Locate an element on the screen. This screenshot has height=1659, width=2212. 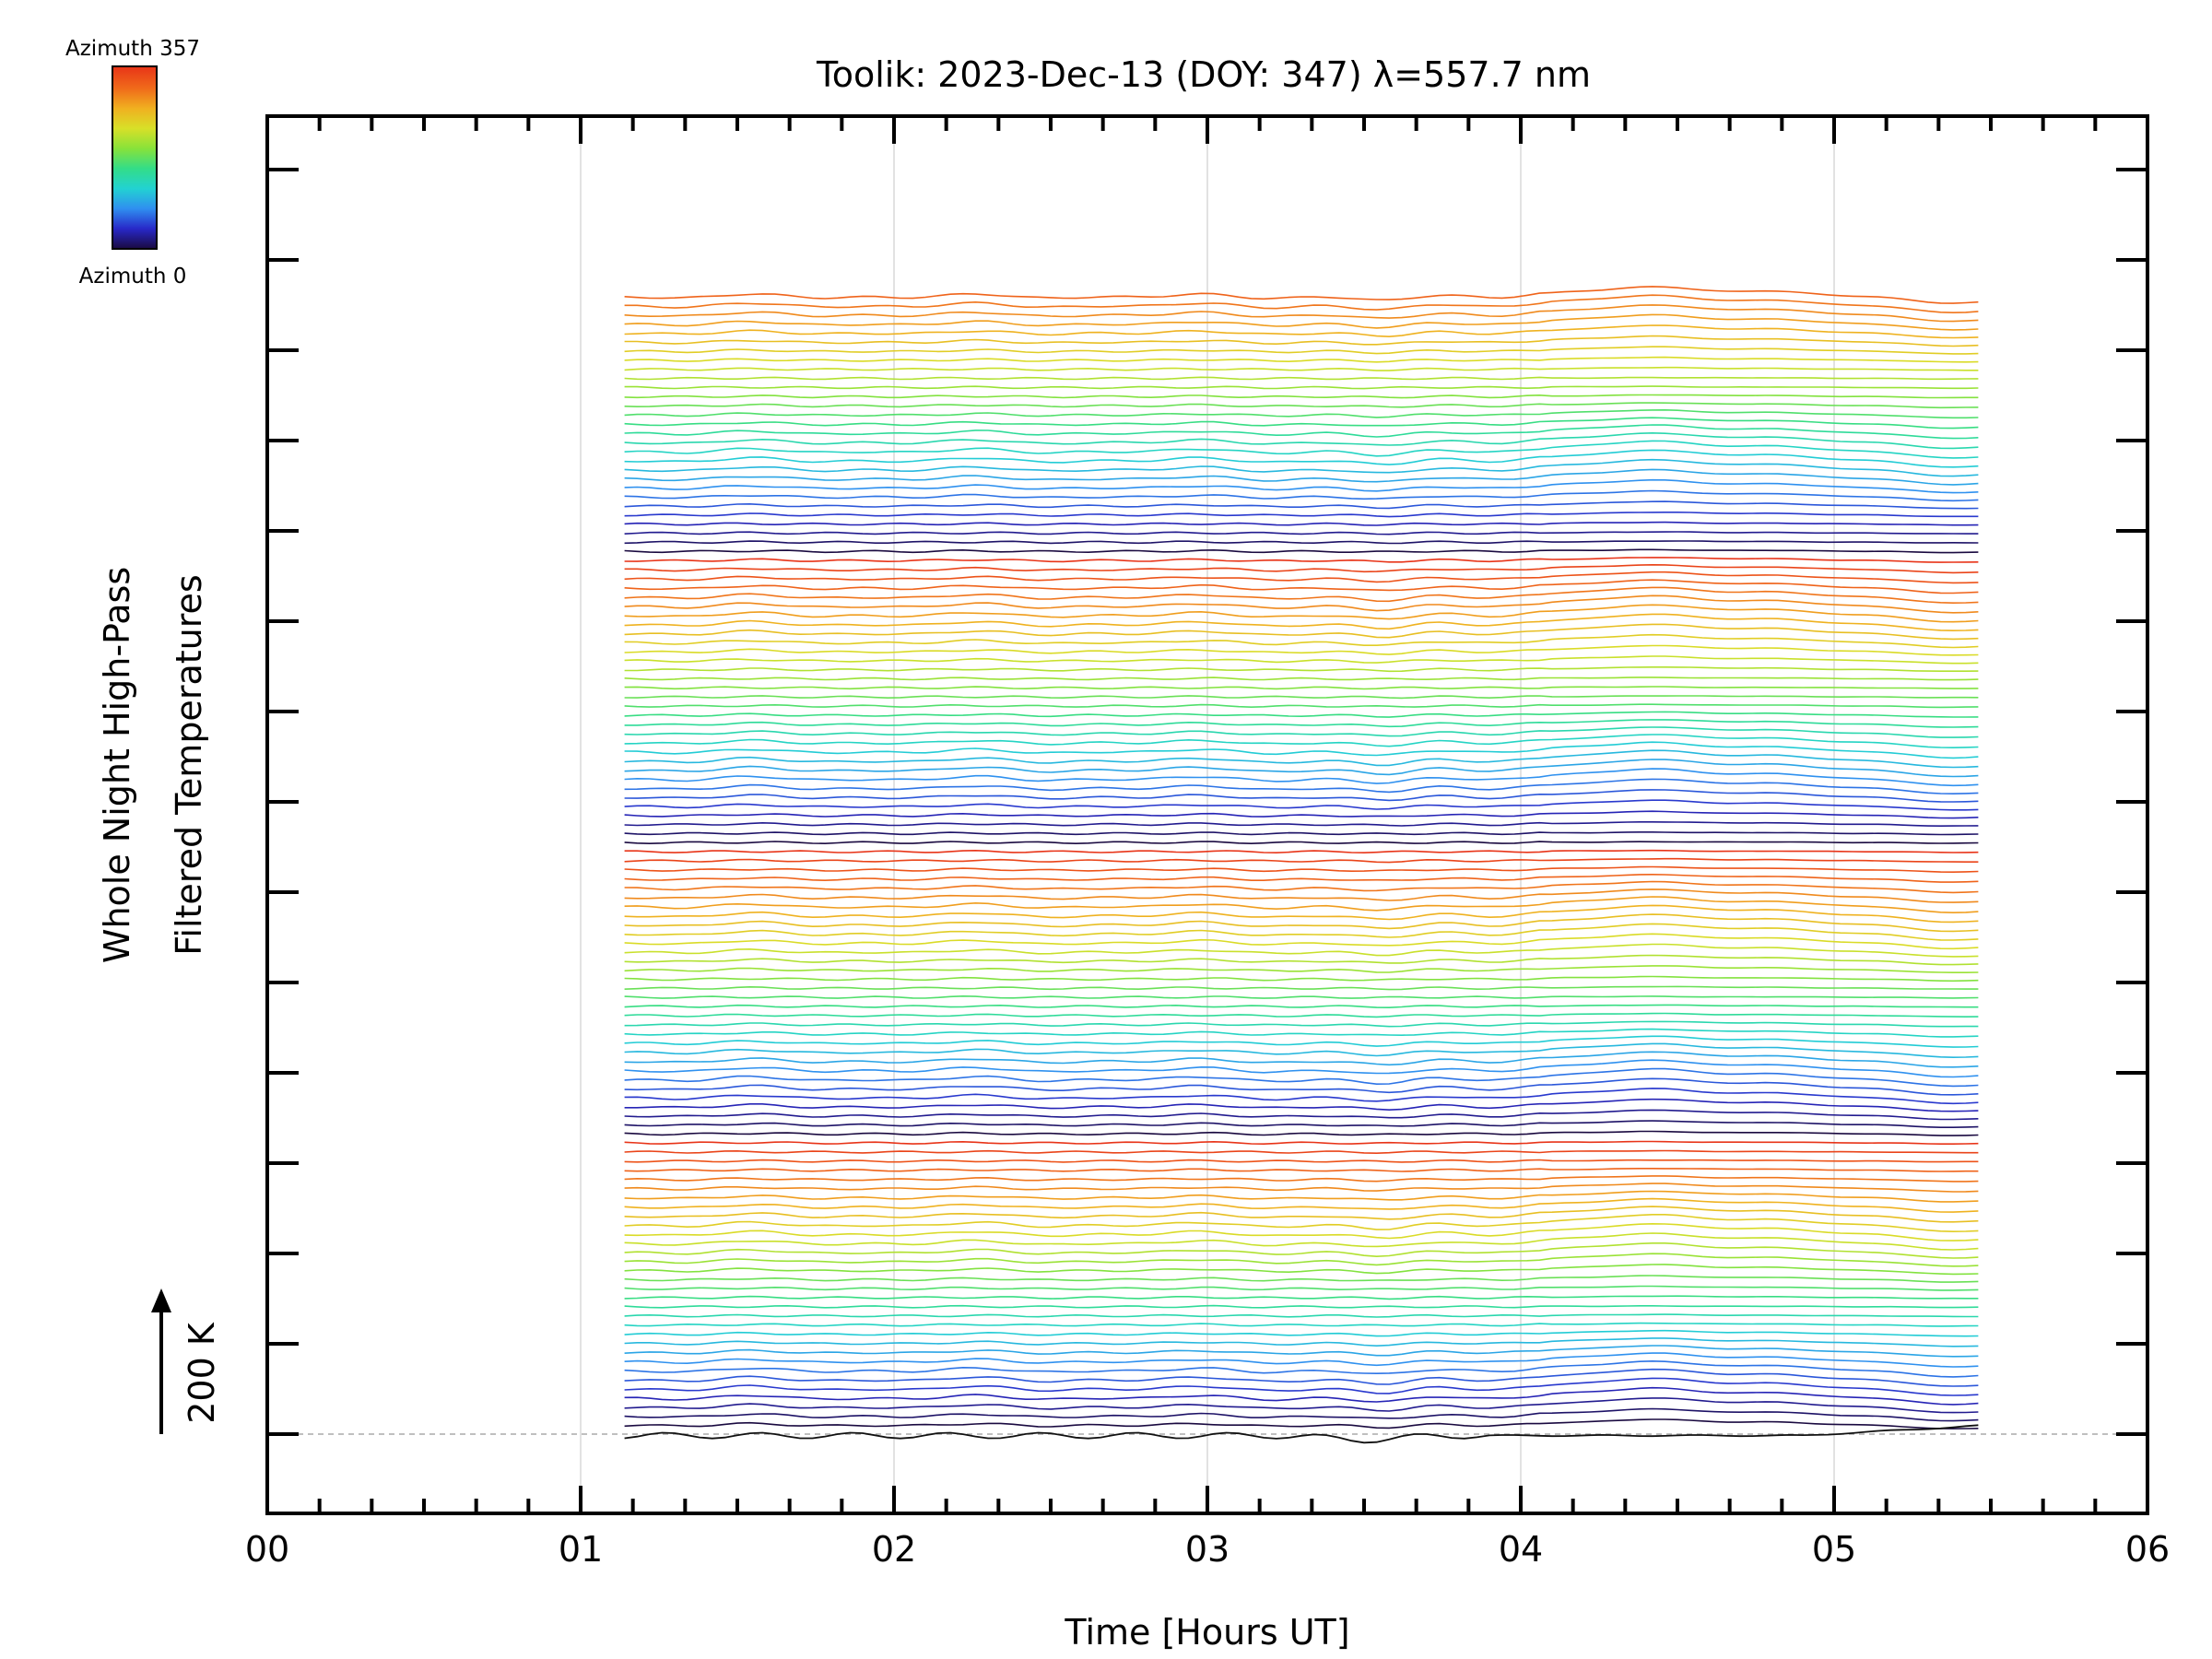
x-tick-label: 06 is located at coordinates (2147, 1549).